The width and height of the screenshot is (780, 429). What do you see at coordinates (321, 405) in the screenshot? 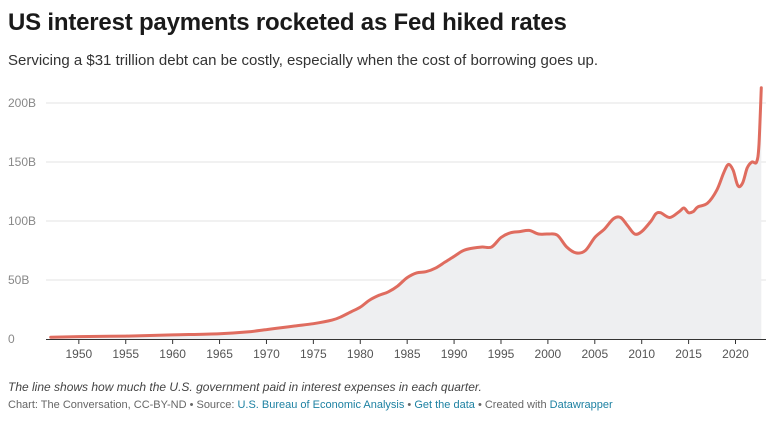
I see `source-link: U.S. Bureau of Economic Analysis` at bounding box center [321, 405].